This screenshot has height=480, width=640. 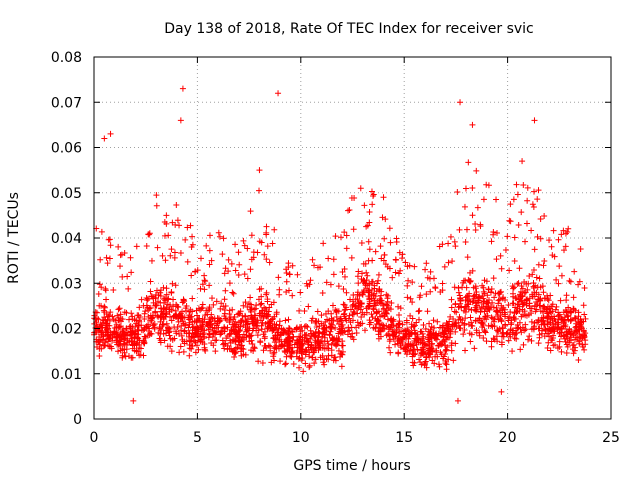 I want to click on x-tick-label: 15, so click(x=404, y=438).